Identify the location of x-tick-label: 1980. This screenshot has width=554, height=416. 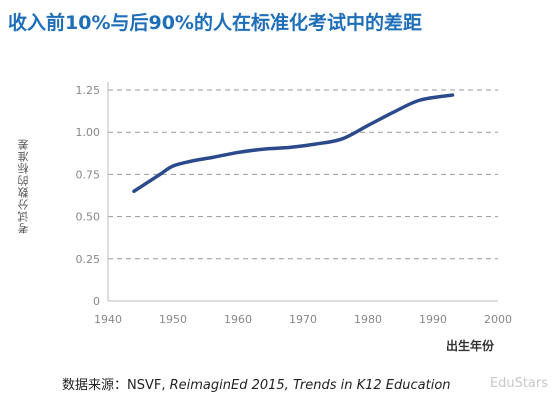
(368, 319).